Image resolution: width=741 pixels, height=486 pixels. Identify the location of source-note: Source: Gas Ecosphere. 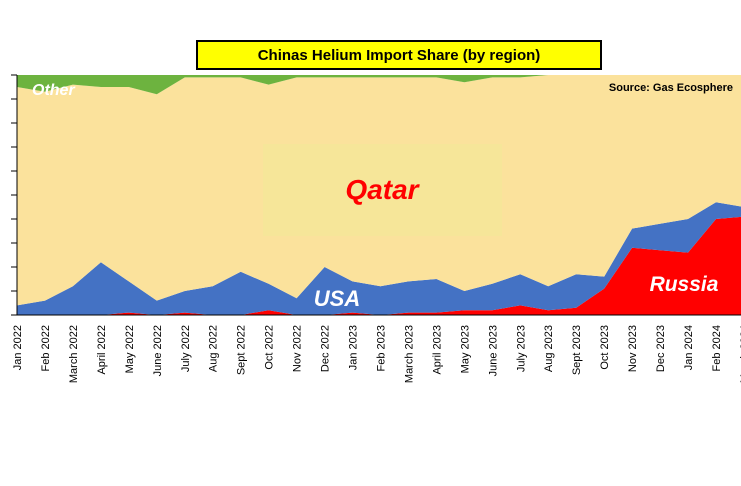
(671, 88).